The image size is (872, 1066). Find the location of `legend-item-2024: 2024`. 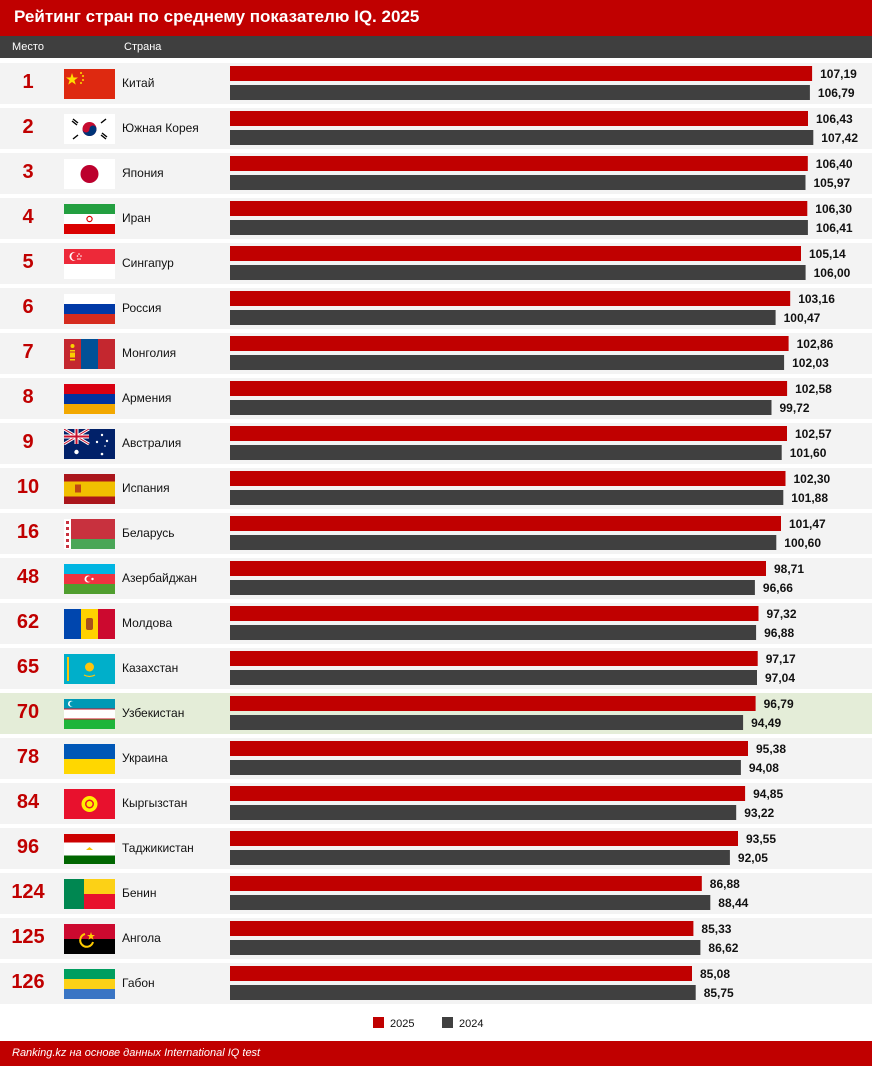

legend-item-2024: 2024 is located at coordinates (462, 1023).